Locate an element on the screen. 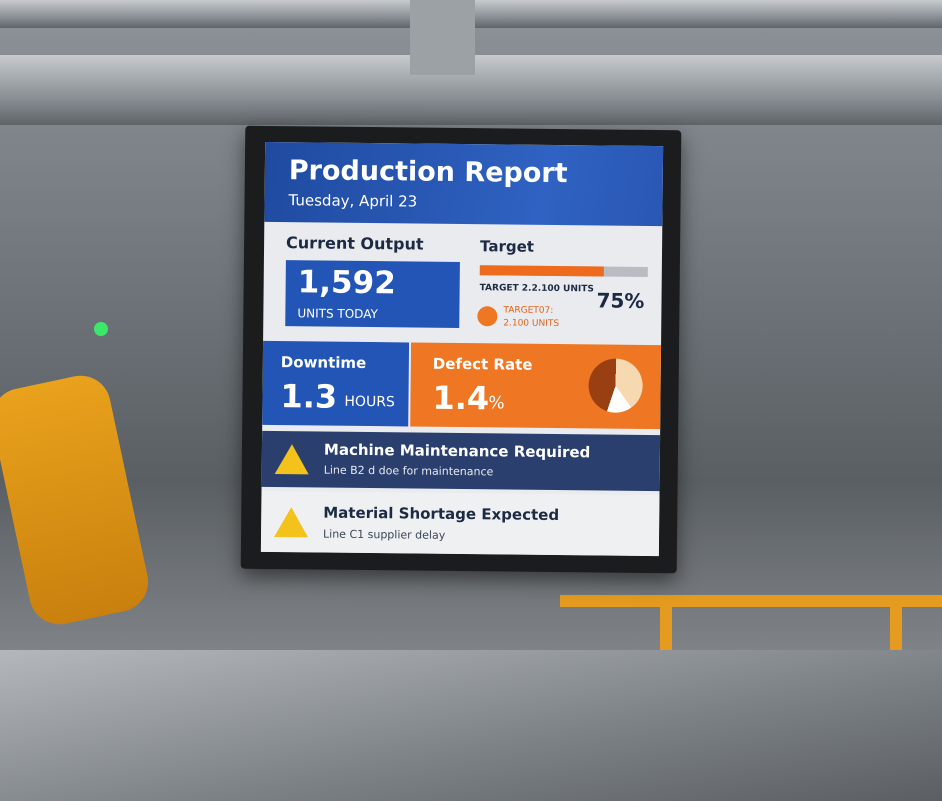  output-label: Current Output is located at coordinates (355, 243).